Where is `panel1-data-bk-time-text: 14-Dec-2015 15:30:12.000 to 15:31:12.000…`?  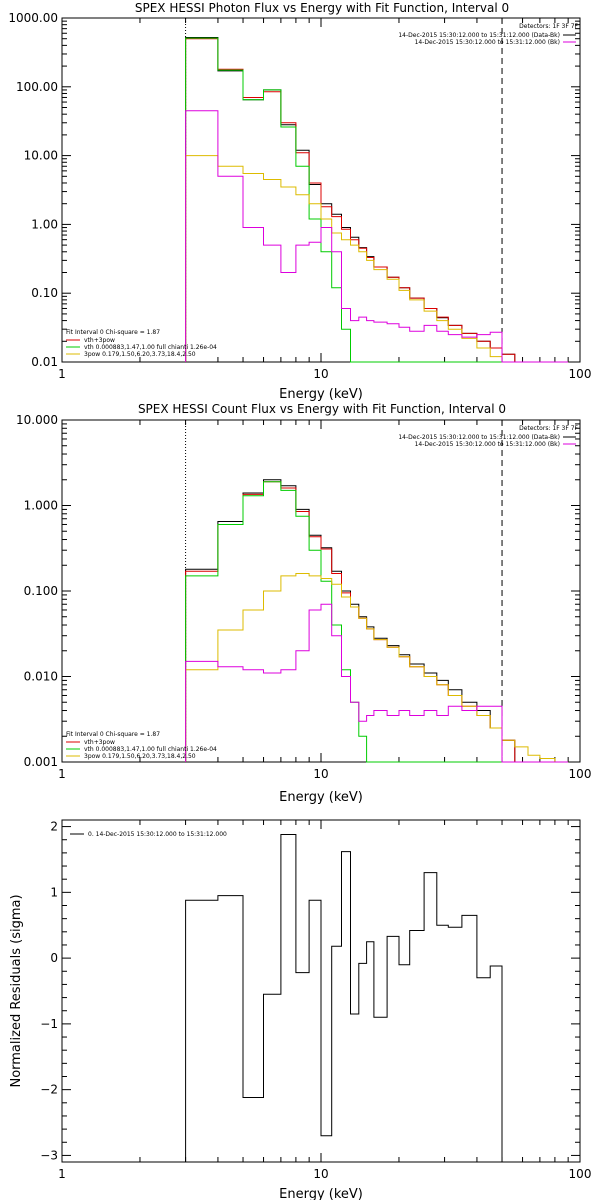 panel1-data-bk-time-text: 14-Dec-2015 15:30:12.000 to 15:31:12.000… is located at coordinates (479, 35).